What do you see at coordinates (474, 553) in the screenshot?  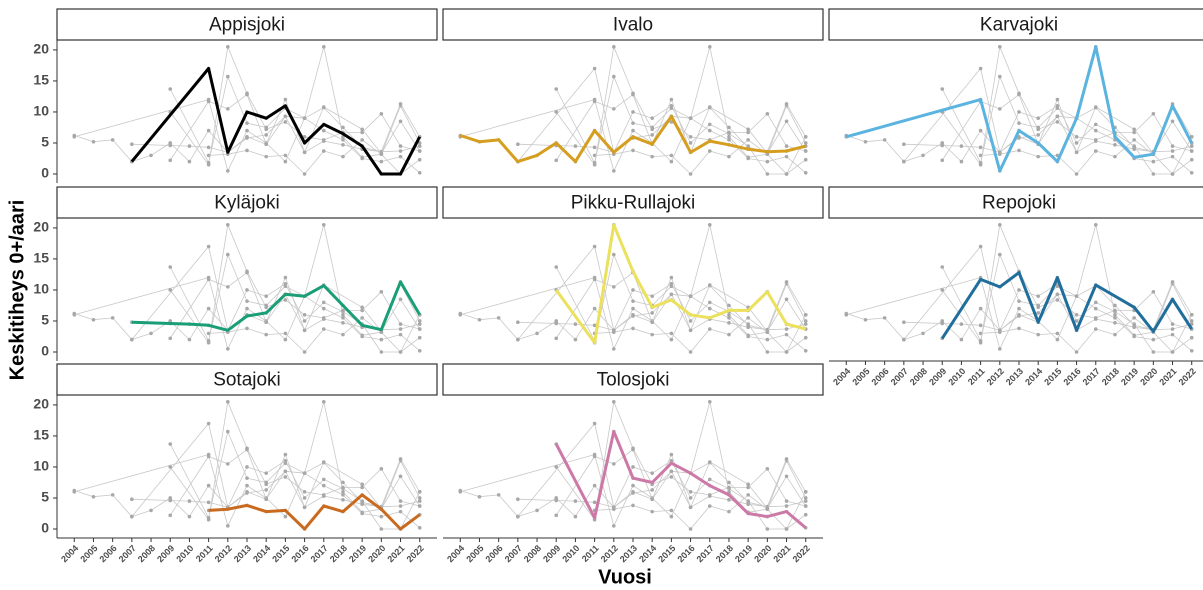 I see `x-tick-label: 2005` at bounding box center [474, 553].